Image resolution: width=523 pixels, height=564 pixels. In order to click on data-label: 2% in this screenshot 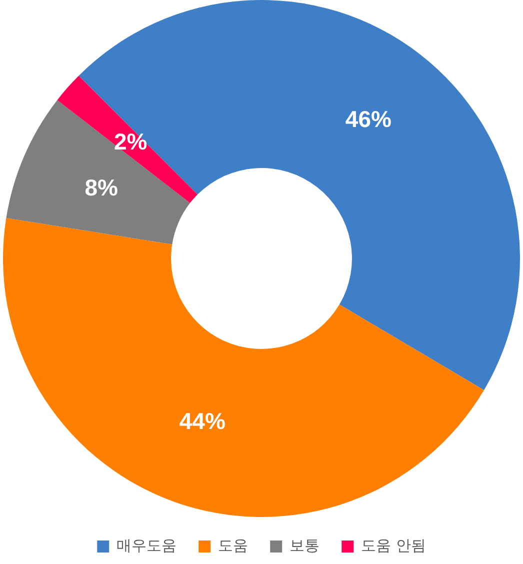, I will do `click(131, 141)`.